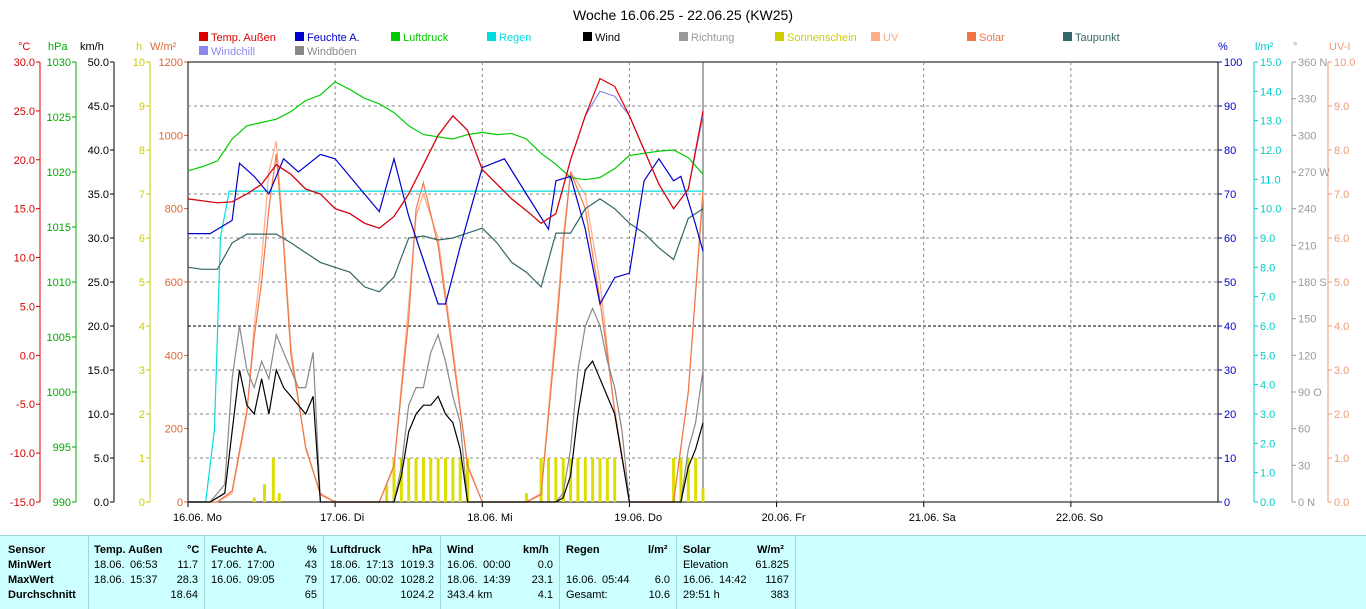  What do you see at coordinates (142, 195) in the screenshot?
I see `axis-tick-label: 7` at bounding box center [142, 195].